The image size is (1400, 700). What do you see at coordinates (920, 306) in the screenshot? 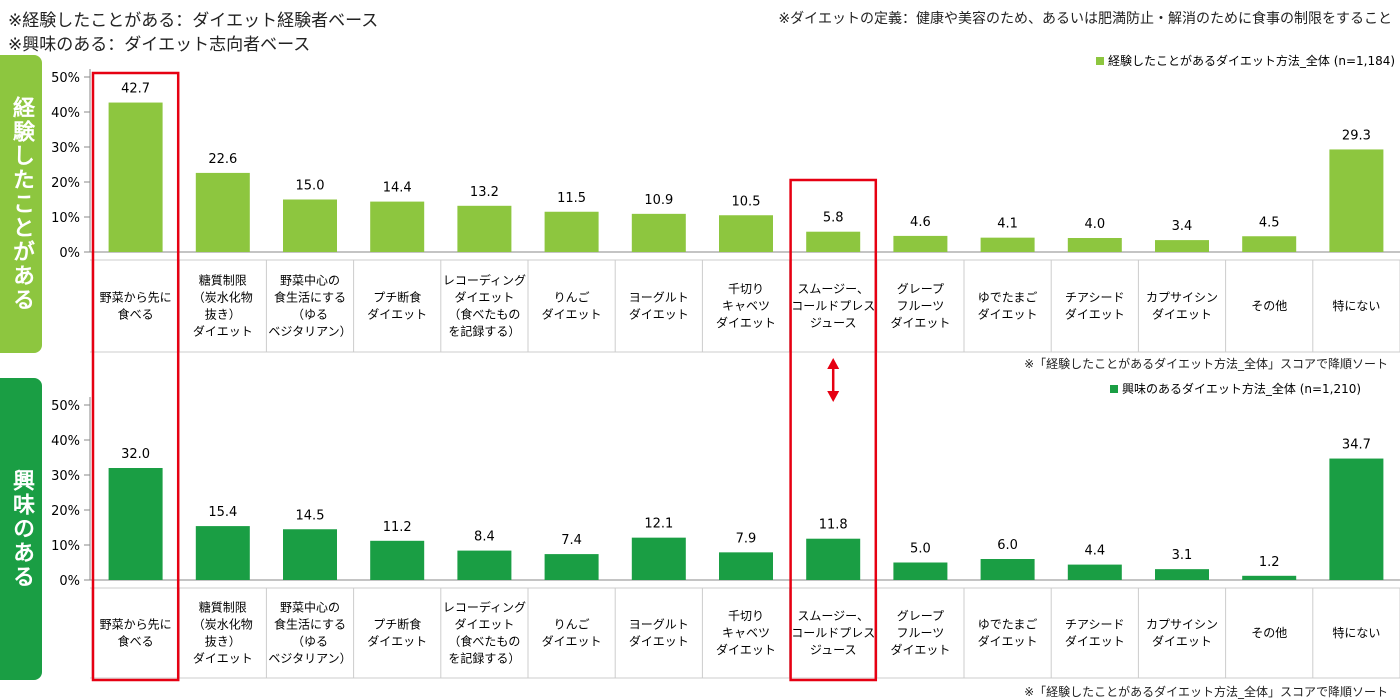
I see `experience-category-label: グレープフルーツダイエット` at bounding box center [920, 306].